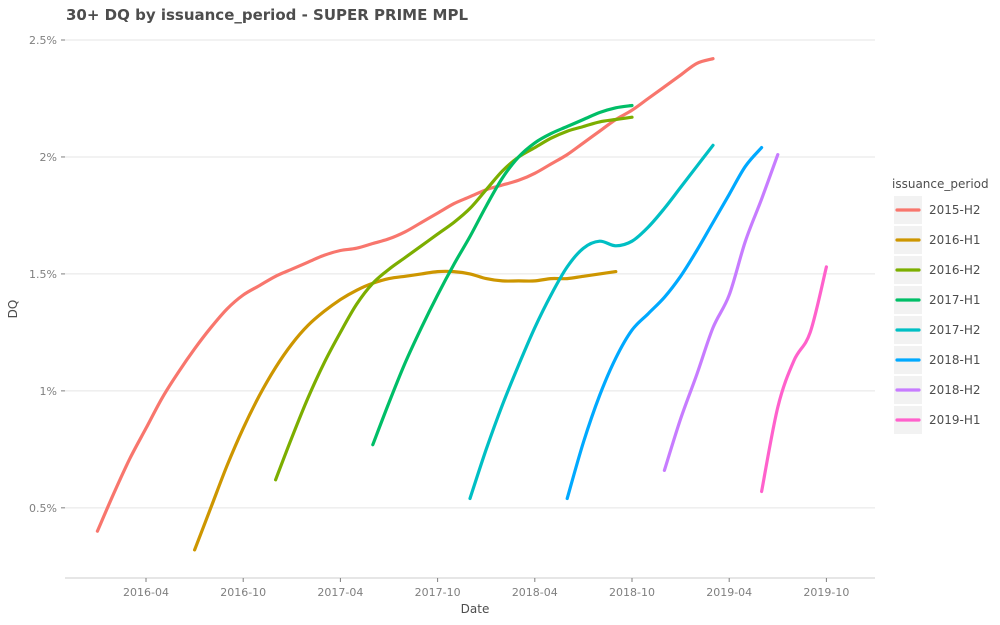  What do you see at coordinates (955, 360) in the screenshot?
I see `legend-label: 2018-H1` at bounding box center [955, 360].